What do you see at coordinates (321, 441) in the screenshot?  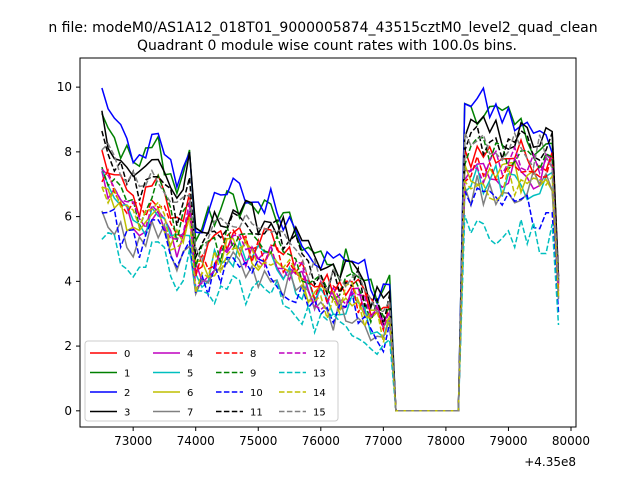 I see `x-tick-label: 76000` at bounding box center [321, 441].